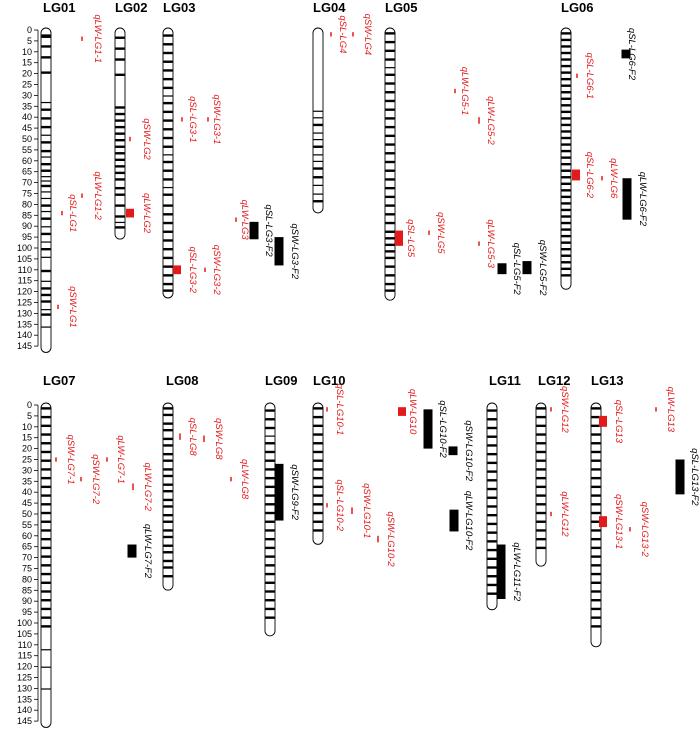 The image size is (700, 737). I want to click on qtl-label: qSL-LG6-2, so click(589, 175).